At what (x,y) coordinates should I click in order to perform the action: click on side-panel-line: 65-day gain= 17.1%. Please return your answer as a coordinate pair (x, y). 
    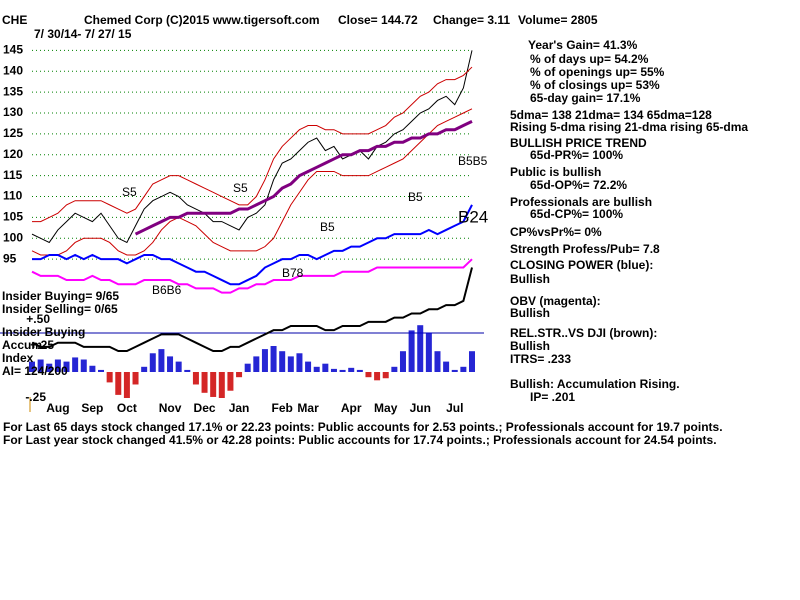
    Looking at the image, I should click on (585, 98).